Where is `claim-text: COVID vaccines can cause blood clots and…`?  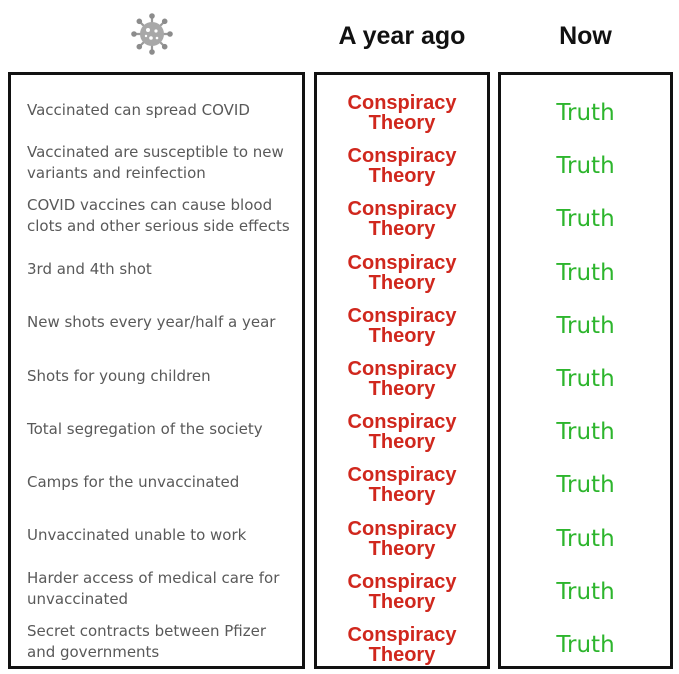 claim-text: COVID vaccines can cause blood clots and… is located at coordinates (158, 216).